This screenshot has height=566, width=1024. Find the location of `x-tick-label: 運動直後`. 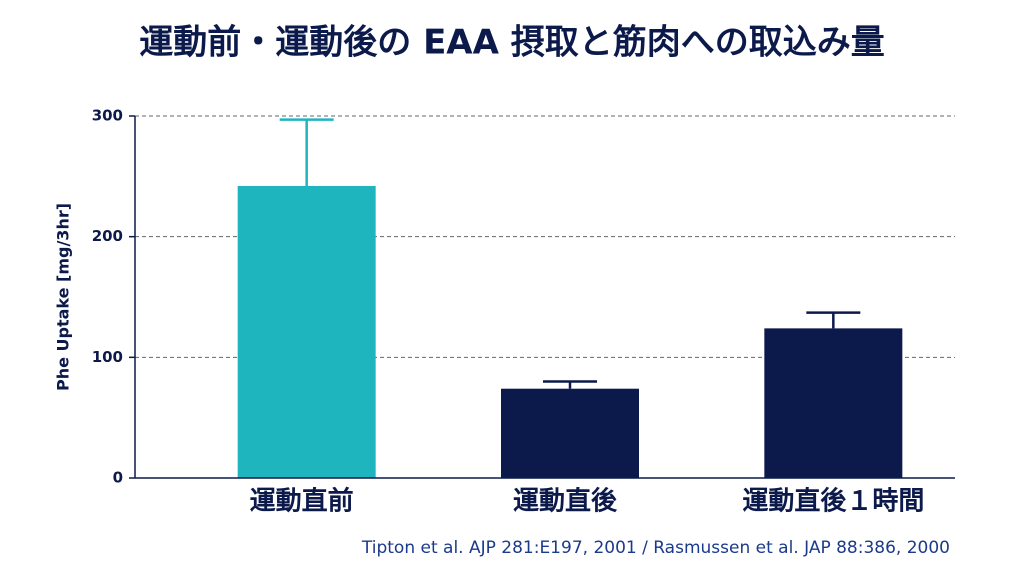

x-tick-label: 運動直後 is located at coordinates (565, 501).